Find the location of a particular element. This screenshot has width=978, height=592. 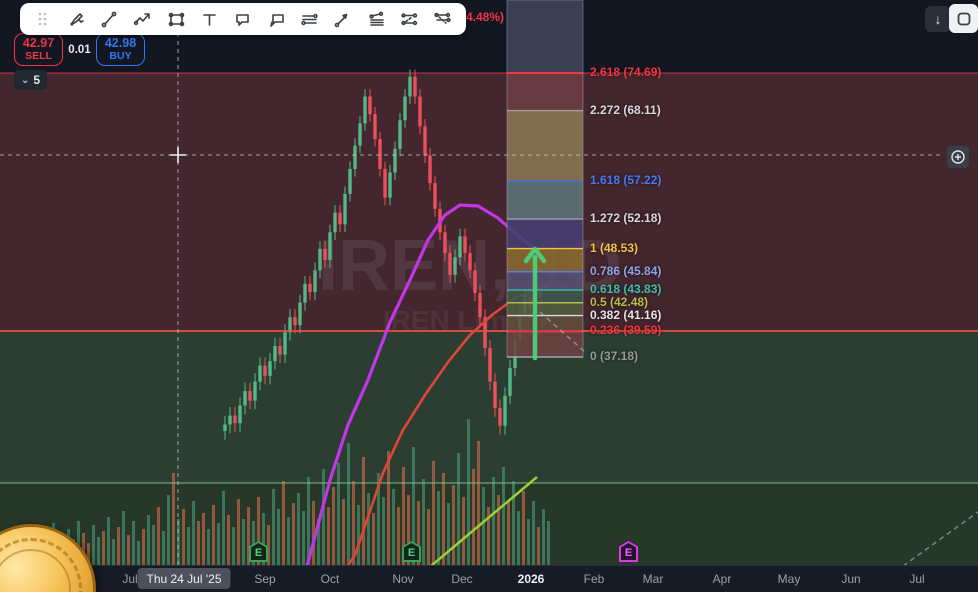

pitchfan-icon is located at coordinates (376, 18).